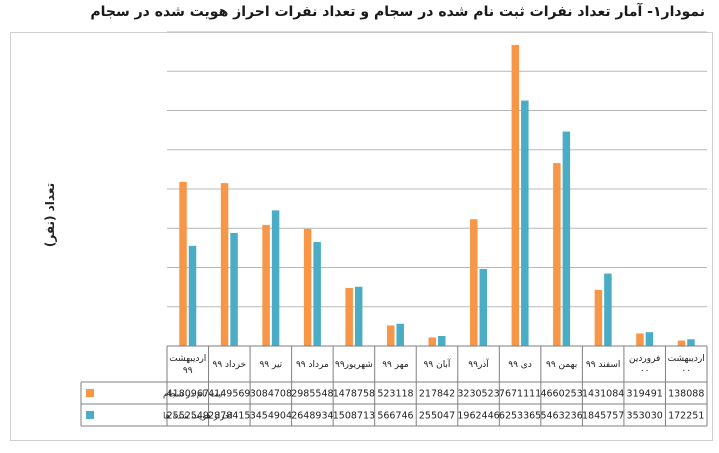 This screenshot has width=719, height=453. What do you see at coordinates (561, 416) in the screenshot?
I see `data-label: 5463236` at bounding box center [561, 416].